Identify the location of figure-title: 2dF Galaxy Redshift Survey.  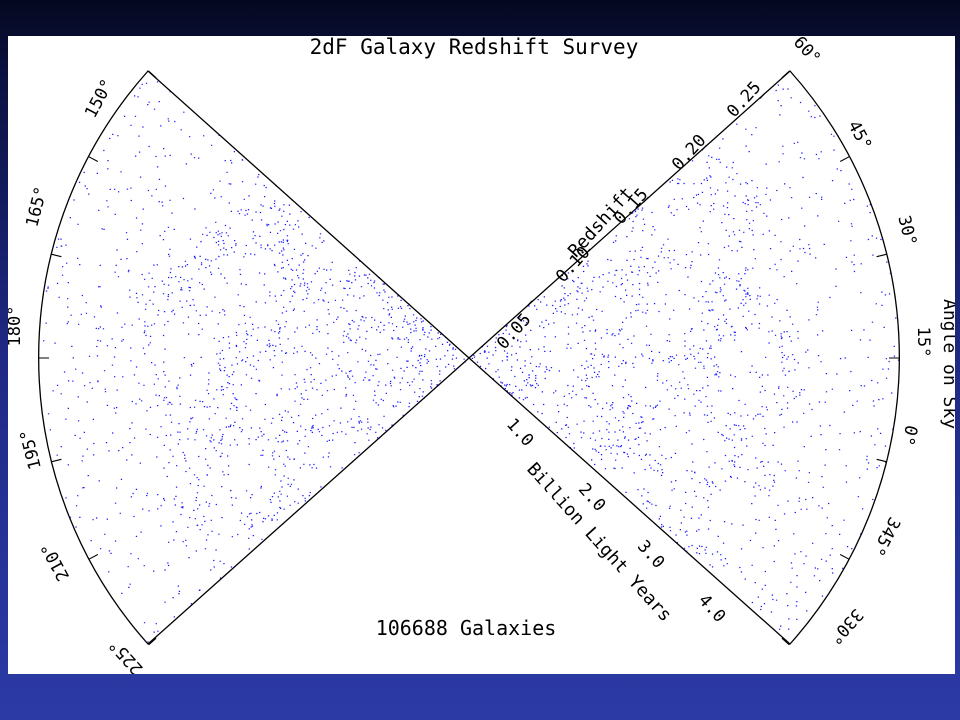
(474, 47).